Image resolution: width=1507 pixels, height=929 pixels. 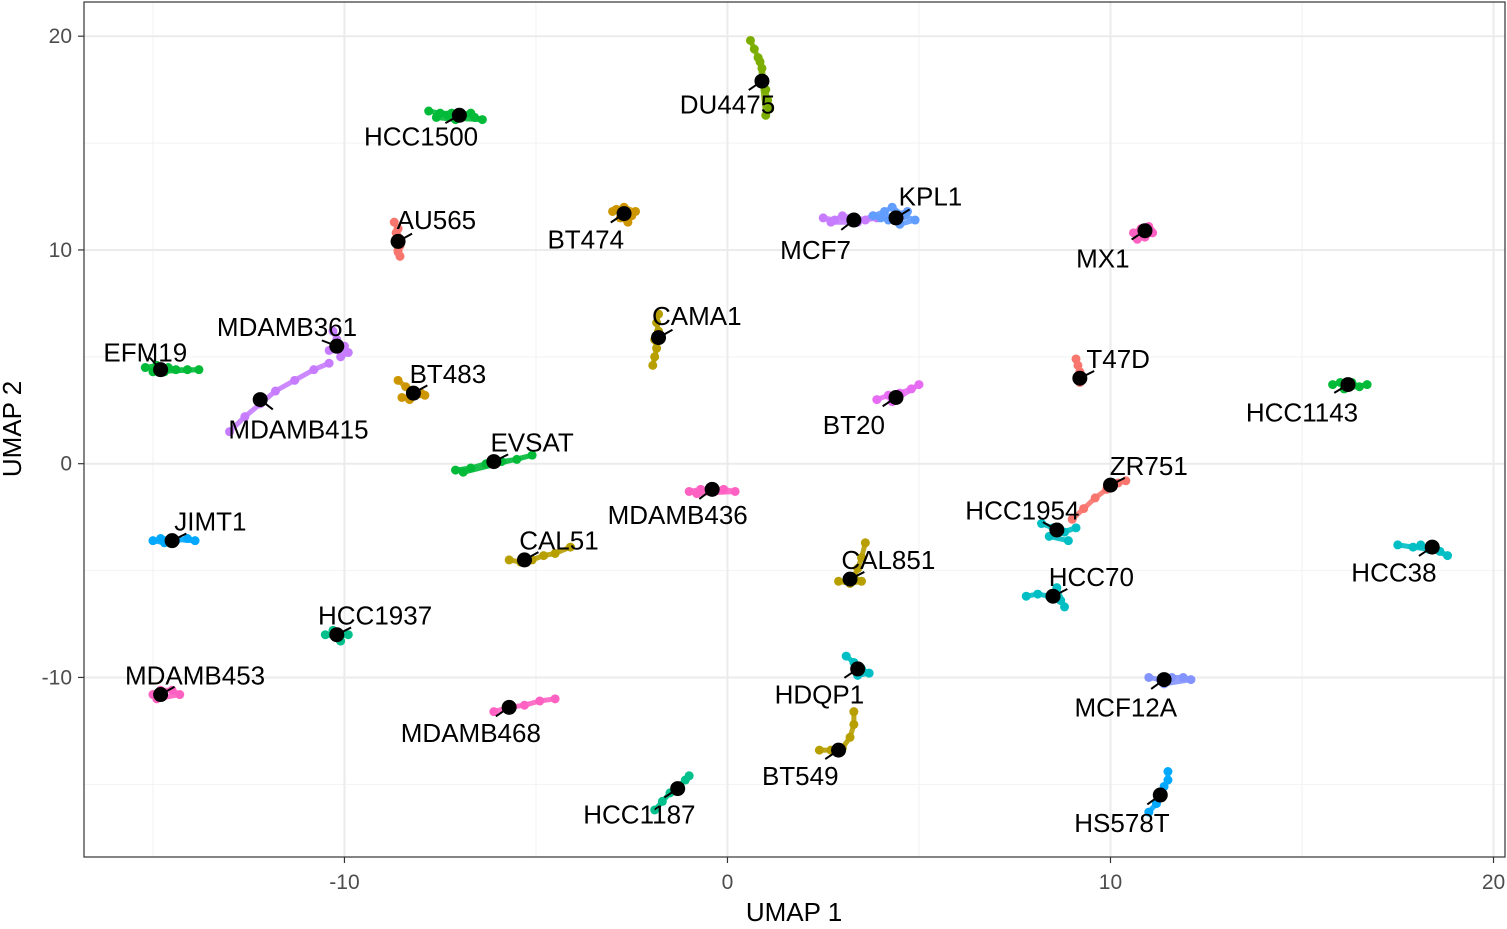 What do you see at coordinates (678, 515) in the screenshot?
I see `cell-line-label: MDAMB436` at bounding box center [678, 515].